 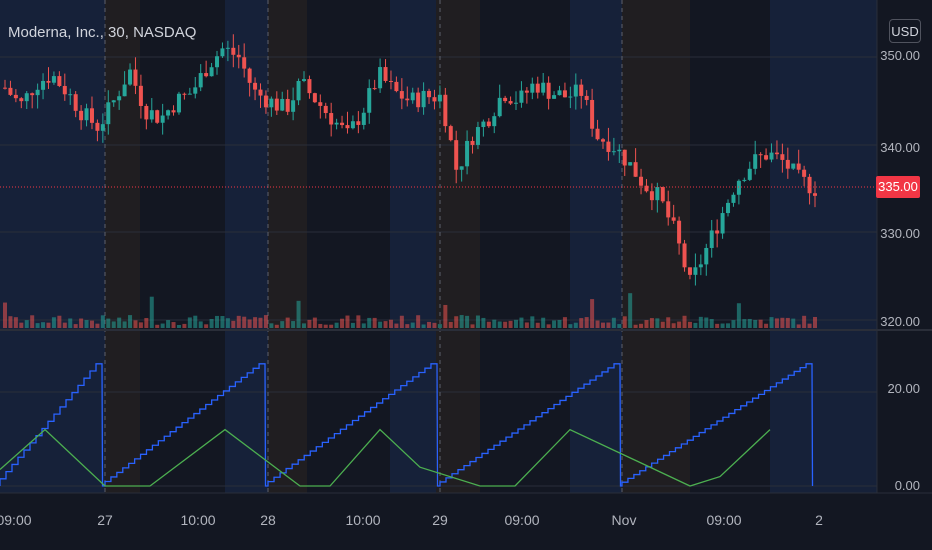 I want to click on symbol-title: Moderna, Inc., 30, NASDAQ, so click(x=102, y=32).